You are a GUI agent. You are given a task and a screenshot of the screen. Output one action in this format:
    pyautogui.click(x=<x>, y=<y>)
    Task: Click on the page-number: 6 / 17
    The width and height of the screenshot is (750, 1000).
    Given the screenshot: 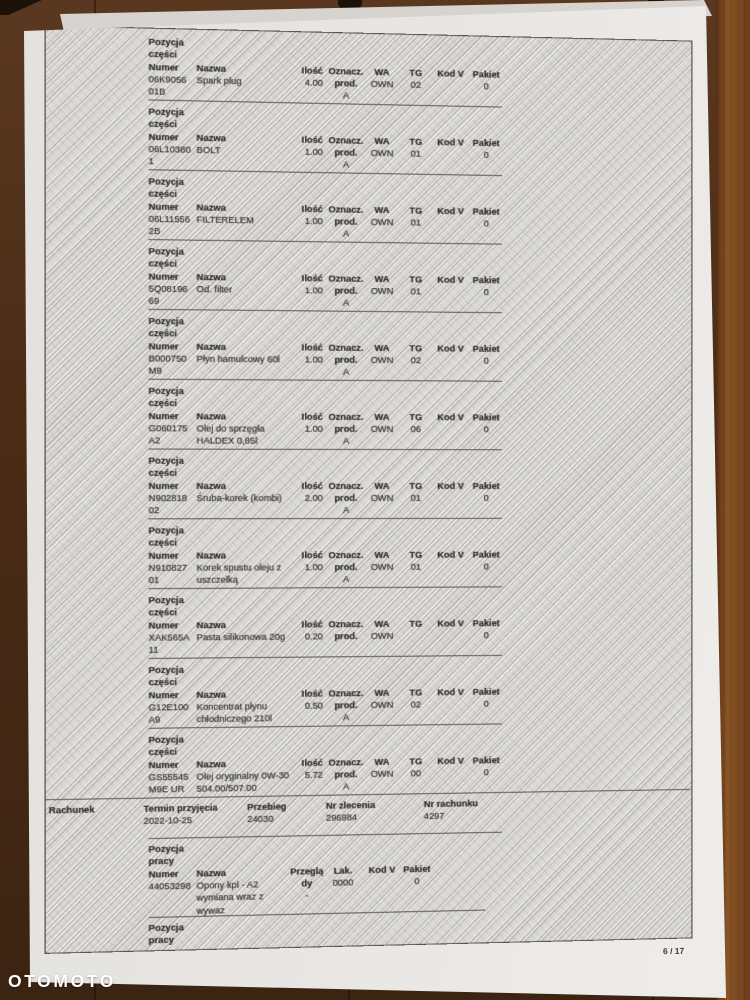 What is the action you would take?
    pyautogui.click(x=673, y=951)
    